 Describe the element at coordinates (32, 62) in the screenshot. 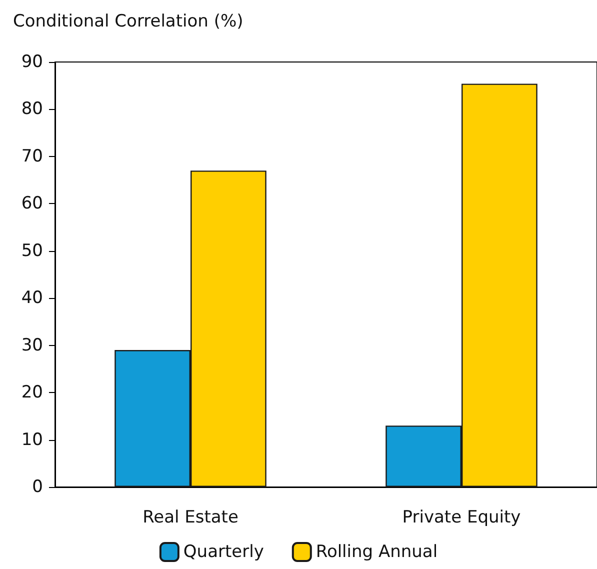

I see `y-tick-label: 90` at that location.